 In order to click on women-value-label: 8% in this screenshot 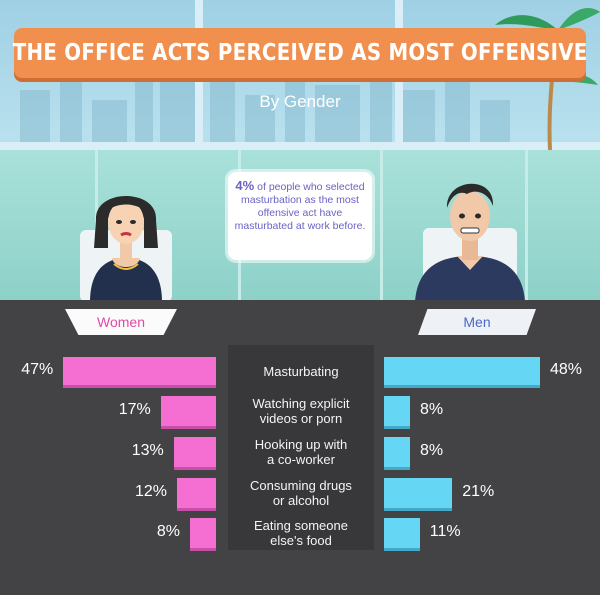, I will do `click(168, 531)`.